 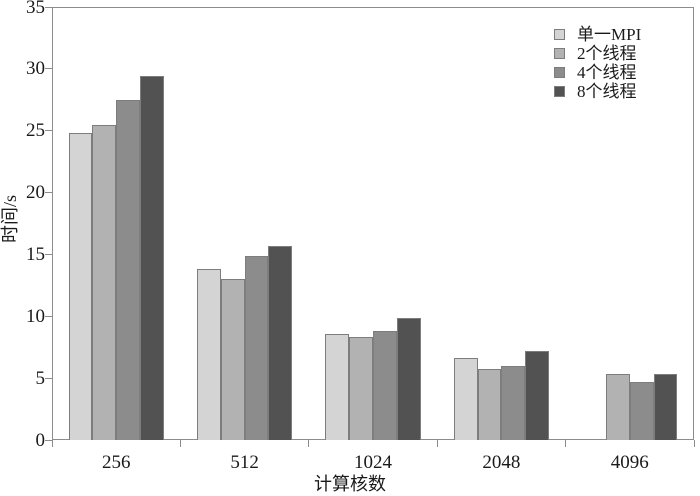 What do you see at coordinates (40, 440) in the screenshot?
I see `y-tick-label: 0` at bounding box center [40, 440].